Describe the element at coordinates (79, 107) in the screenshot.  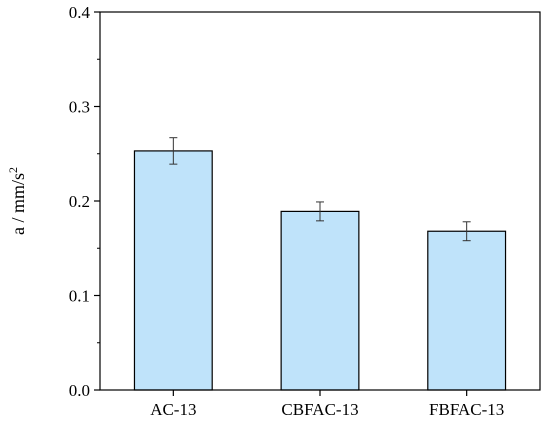
I see `y-tick-label: 0.3` at that location.